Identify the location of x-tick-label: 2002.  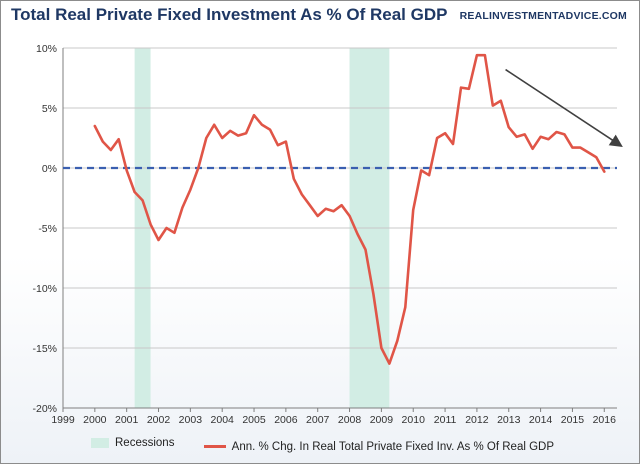
(159, 420).